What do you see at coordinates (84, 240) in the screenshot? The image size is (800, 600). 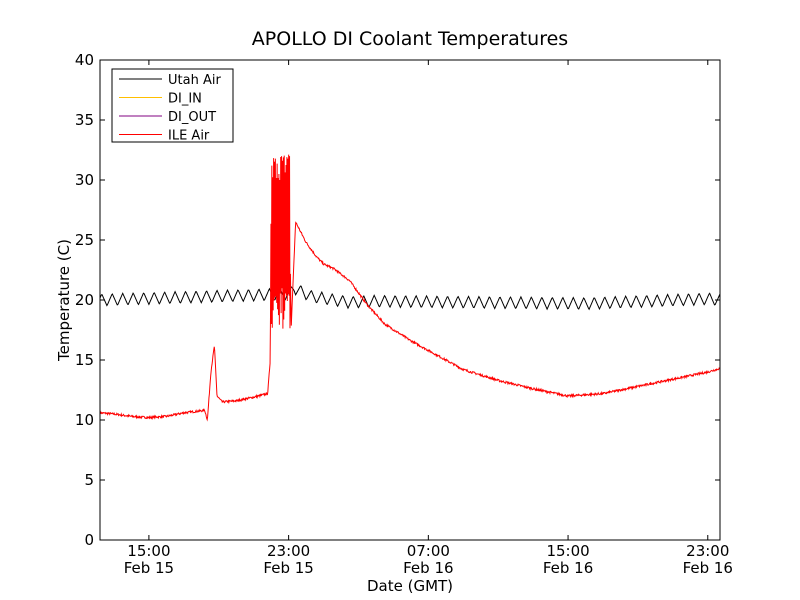 I see `y-tick-label: 25` at bounding box center [84, 240].